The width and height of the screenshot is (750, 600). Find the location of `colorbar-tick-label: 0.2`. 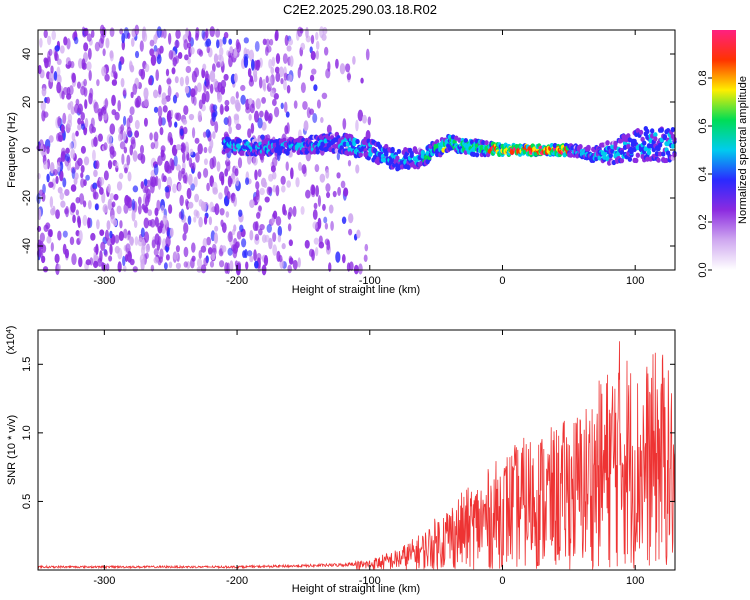

colorbar-tick-label: 0.2 is located at coordinates (703, 221).